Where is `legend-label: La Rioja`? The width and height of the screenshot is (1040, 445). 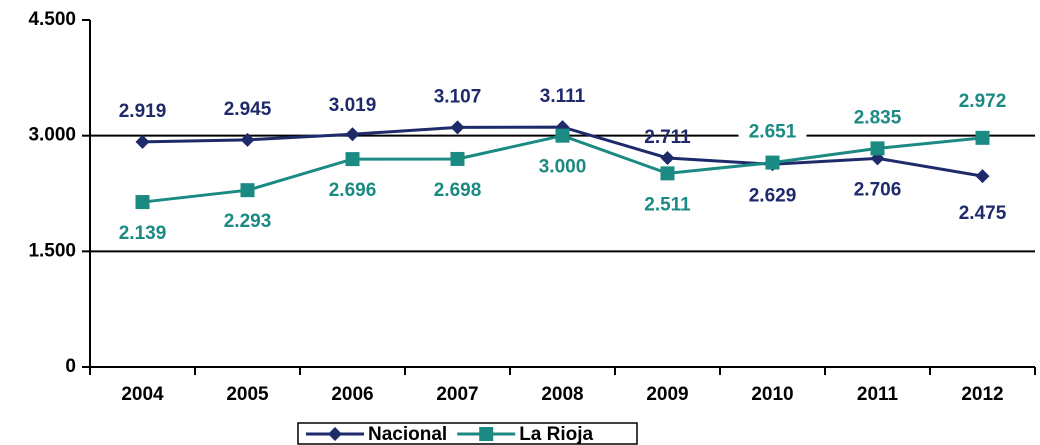 legend-label: La Rioja is located at coordinates (556, 434).